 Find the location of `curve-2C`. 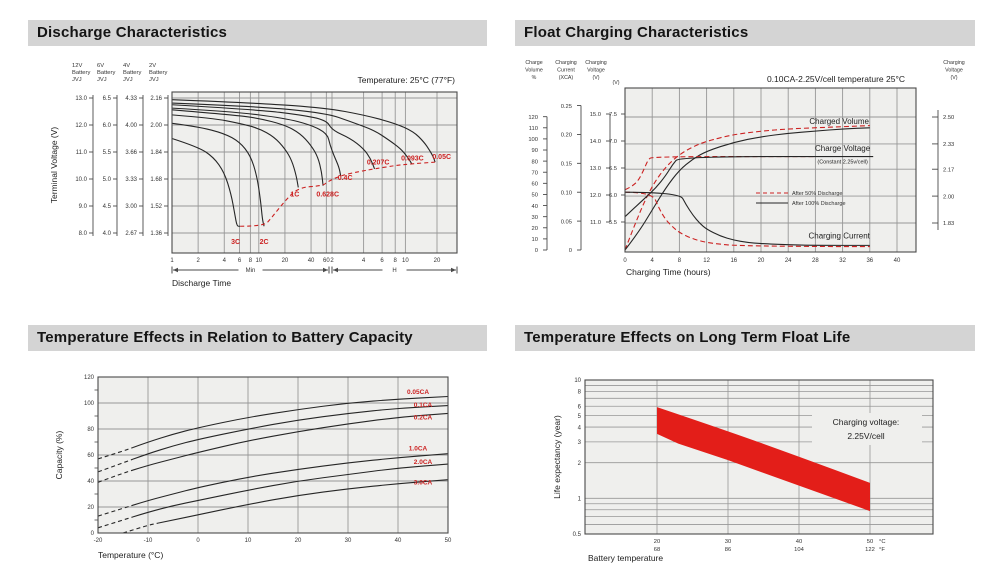

curve-2C is located at coordinates (218, 174).